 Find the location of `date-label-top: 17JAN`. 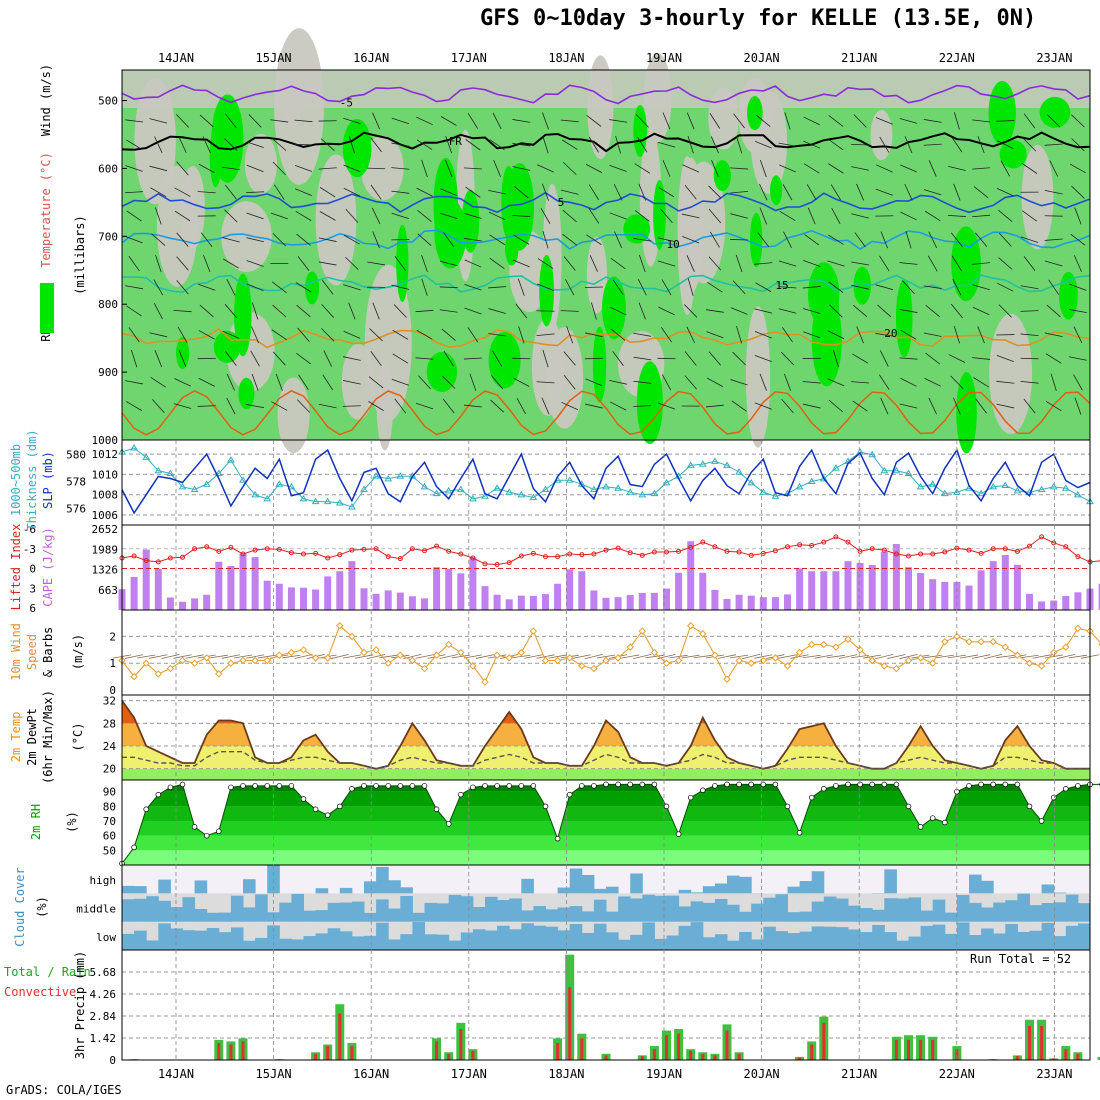

date-label-top: 17JAN is located at coordinates (469, 58).